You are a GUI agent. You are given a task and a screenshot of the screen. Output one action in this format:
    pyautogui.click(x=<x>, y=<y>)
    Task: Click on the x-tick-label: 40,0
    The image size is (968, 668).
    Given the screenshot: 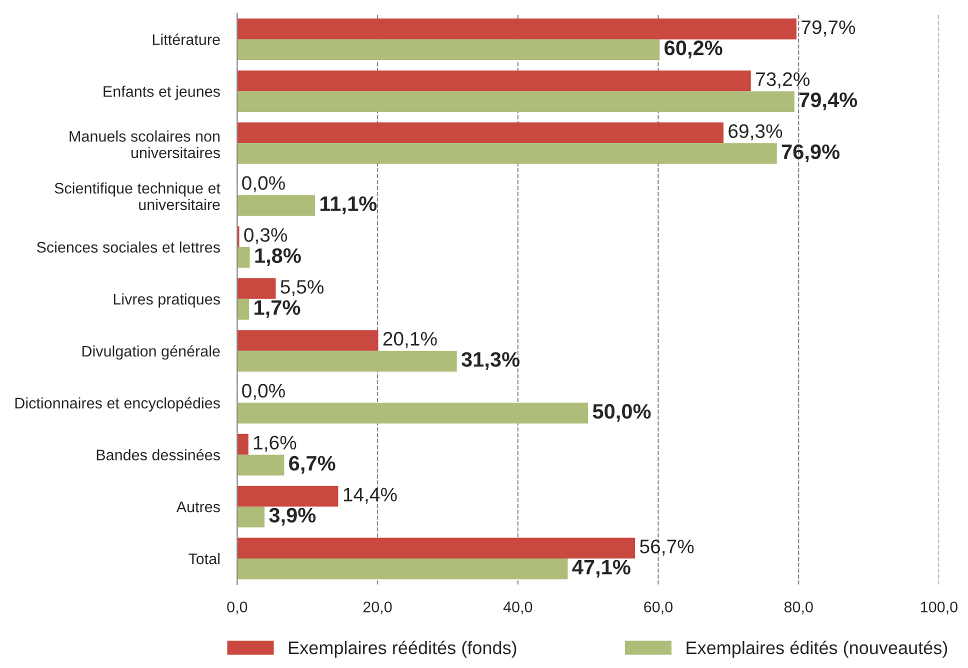 What is the action you would take?
    pyautogui.click(x=517, y=608)
    